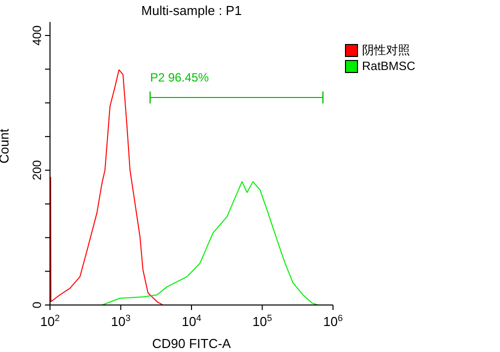 The width and height of the screenshot is (500, 352). I want to click on legend-label: 阴性对照, so click(386, 50).